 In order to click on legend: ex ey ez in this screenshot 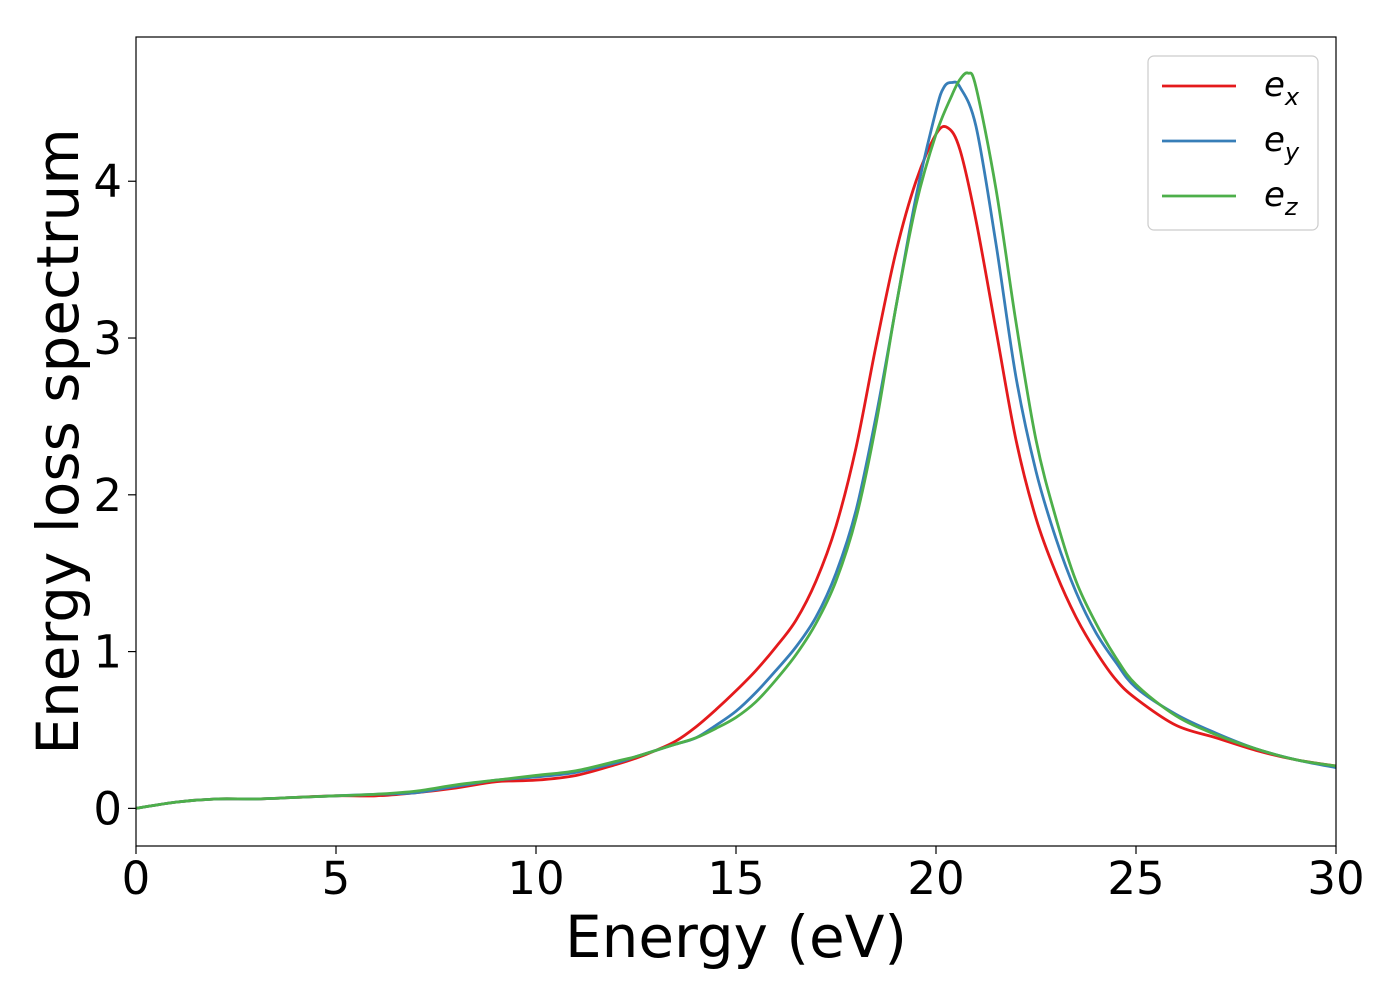, I will do `click(1233, 143)`.